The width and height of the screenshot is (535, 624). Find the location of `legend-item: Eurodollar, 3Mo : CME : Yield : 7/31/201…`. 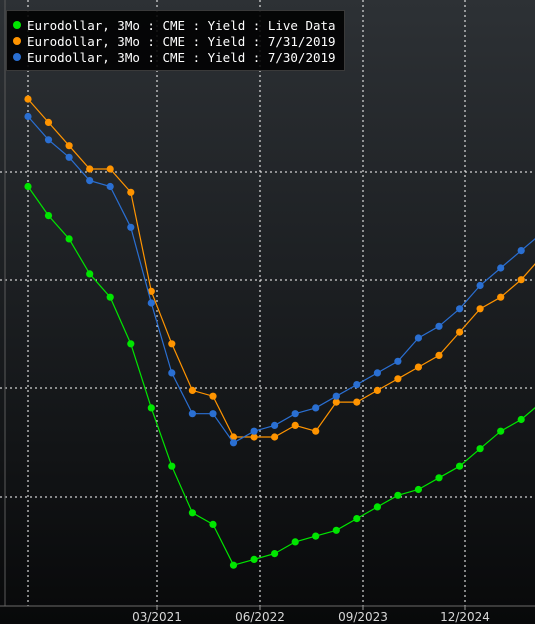

legend-item: Eurodollar, 3Mo : CME : Yield : 7/31/201… is located at coordinates (174, 41).